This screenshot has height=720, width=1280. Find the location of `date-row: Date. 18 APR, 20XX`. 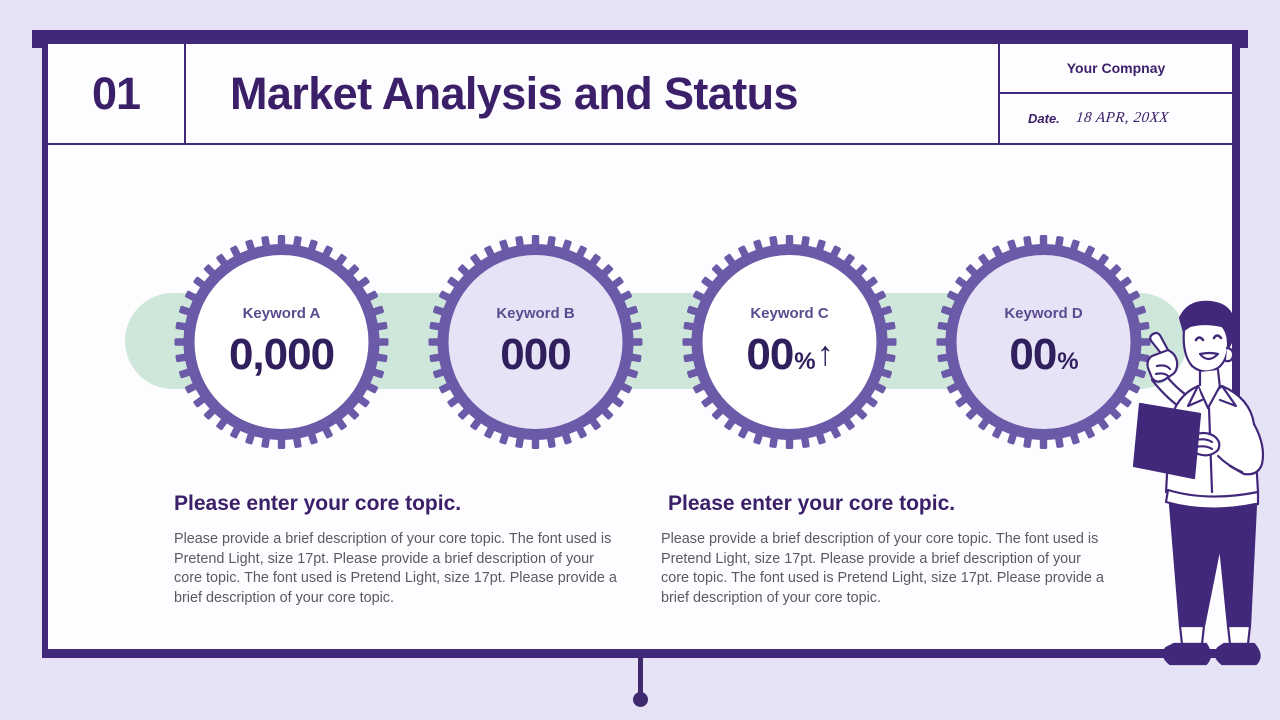

date-row: Date. 18 APR, 20XX is located at coordinates (1116, 118).